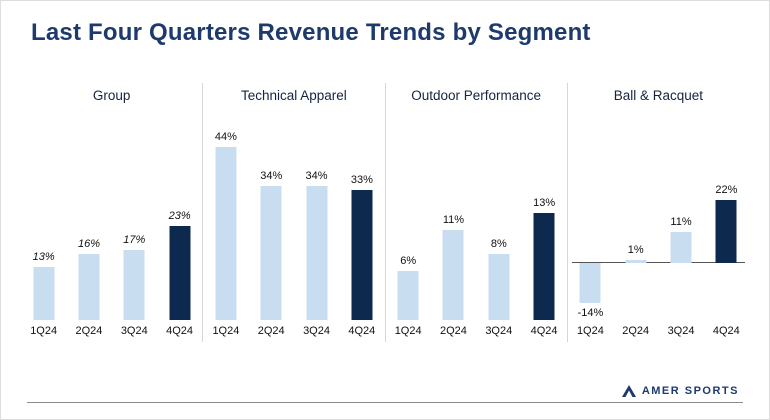 This screenshot has height=420, width=770. I want to click on zero-axis-line, so click(658, 263).